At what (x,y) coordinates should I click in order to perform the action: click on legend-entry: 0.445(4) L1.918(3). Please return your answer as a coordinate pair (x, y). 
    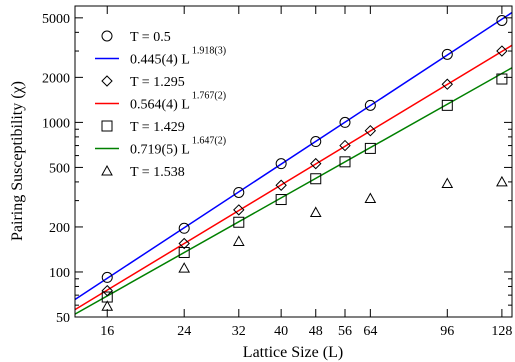
    Looking at the image, I should click on (160, 57).